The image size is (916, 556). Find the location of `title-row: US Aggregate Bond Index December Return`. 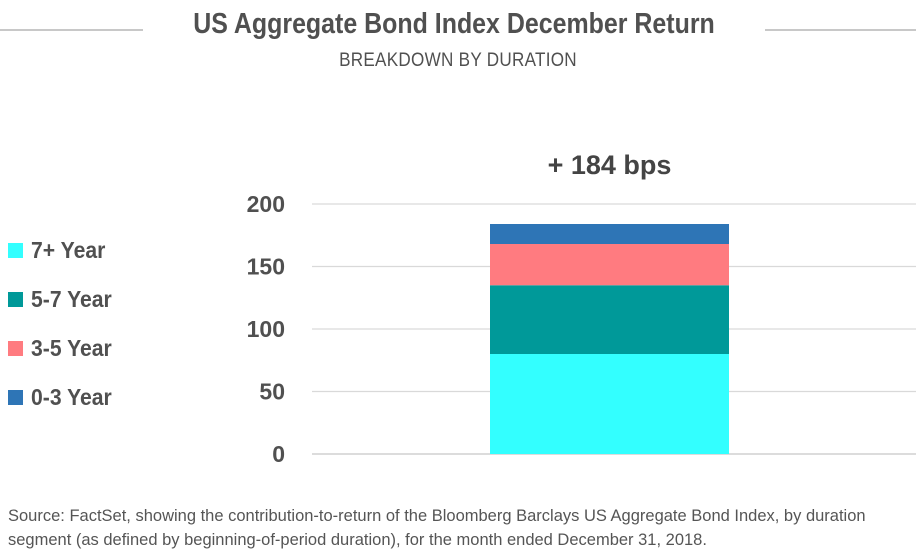

title-row: US Aggregate Bond Index December Return is located at coordinates (458, 28).